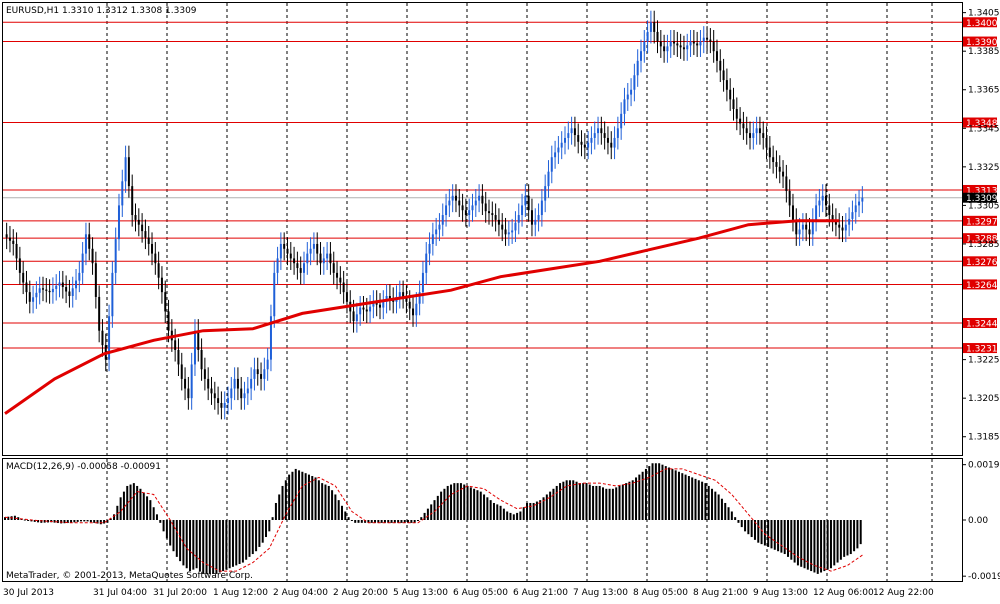 The width and height of the screenshot is (1000, 604). Describe the element at coordinates (903, 593) in the screenshot. I see `x-tick-label: 12 Aug 22:00` at that location.